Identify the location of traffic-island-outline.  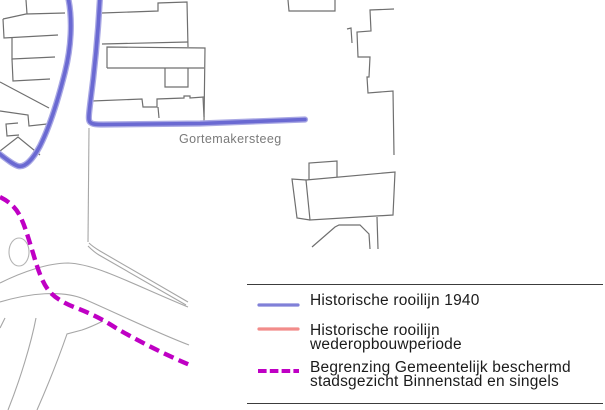
(19, 252).